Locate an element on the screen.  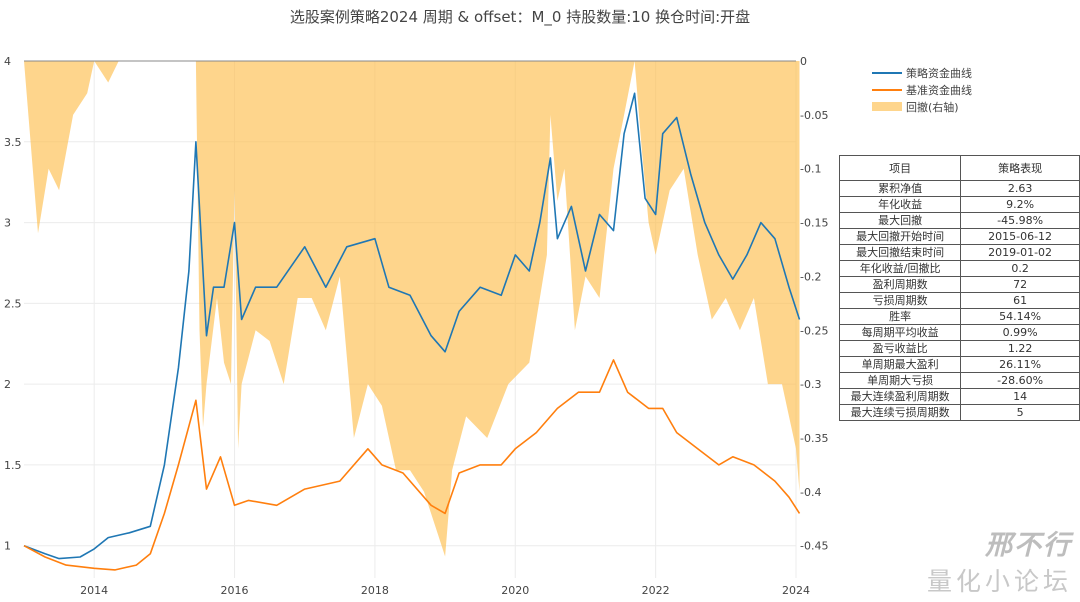
legend-swatch-strategy is located at coordinates (887, 72).